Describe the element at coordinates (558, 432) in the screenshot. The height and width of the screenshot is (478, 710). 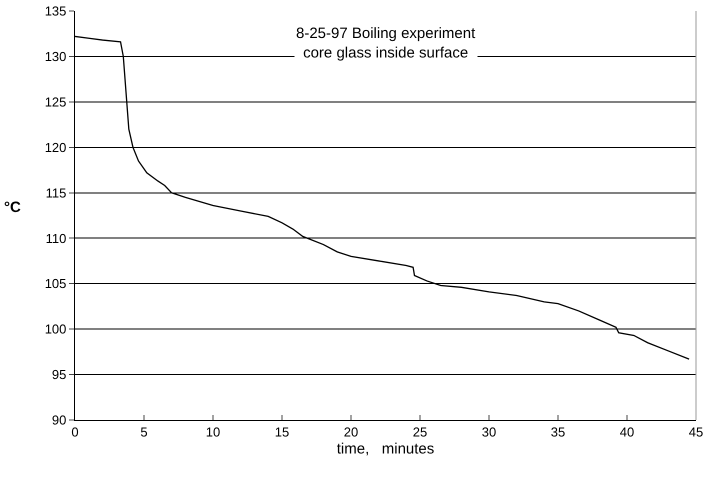
I see `x-tick-label: 35` at that location.